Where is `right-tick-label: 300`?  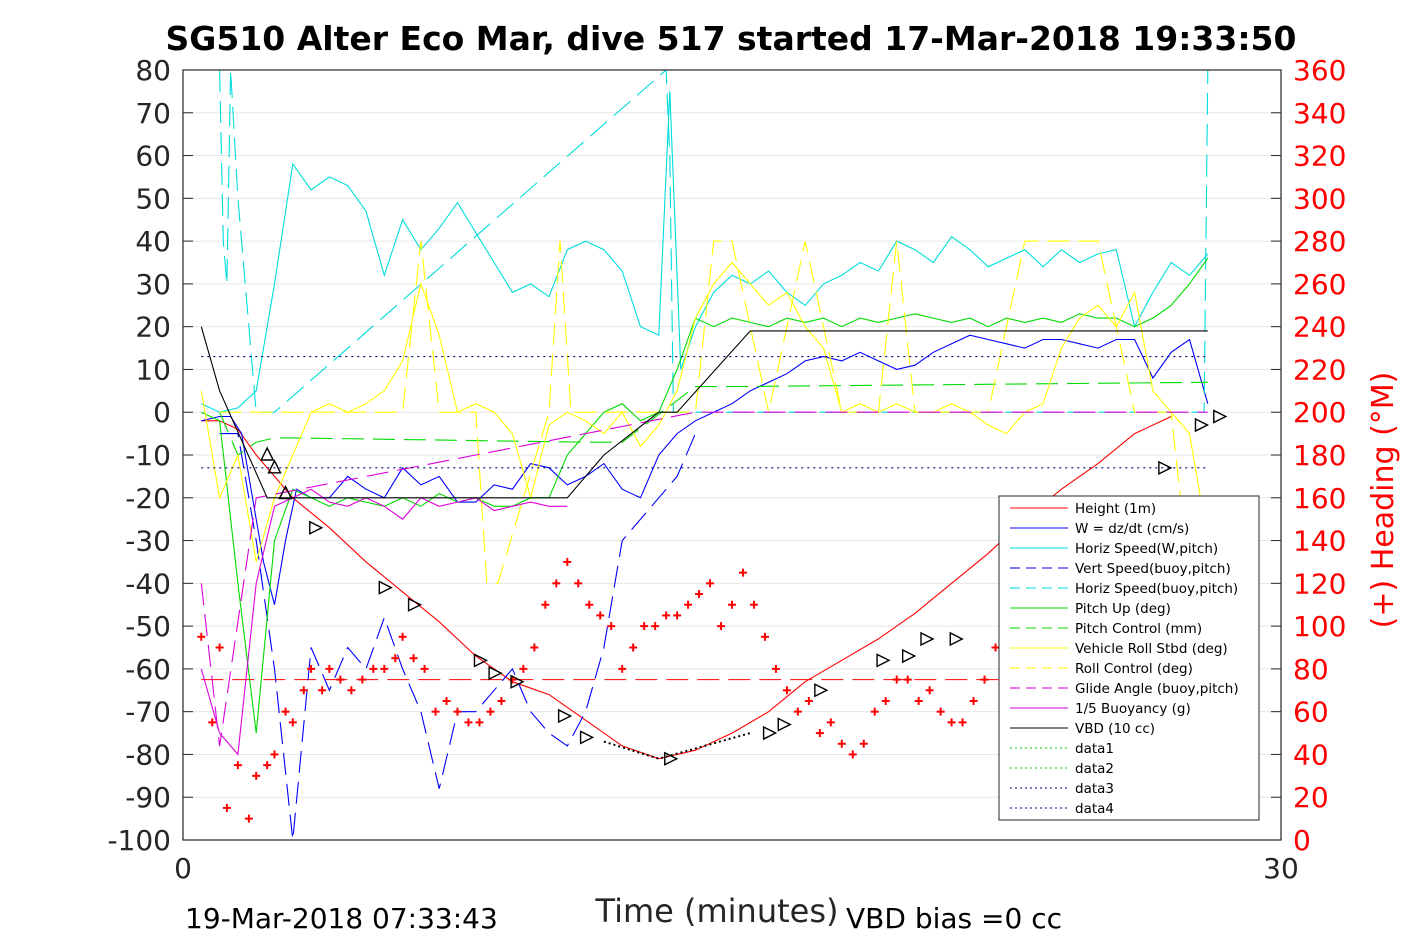 right-tick-label: 300 is located at coordinates (1319, 198).